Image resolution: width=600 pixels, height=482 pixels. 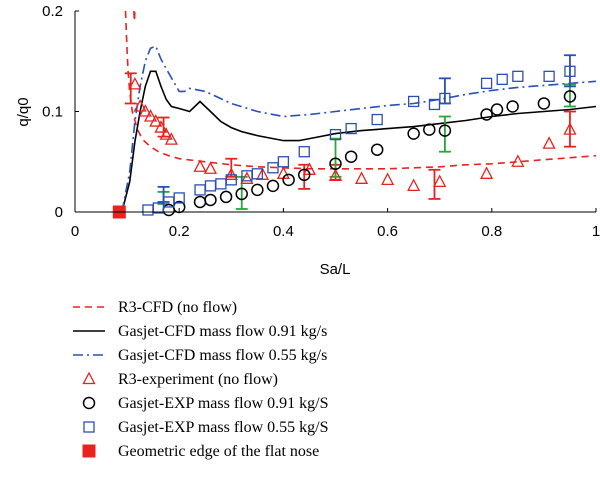 What do you see at coordinates (335, 269) in the screenshot?
I see `x-axis-label: Sa/L` at bounding box center [335, 269].